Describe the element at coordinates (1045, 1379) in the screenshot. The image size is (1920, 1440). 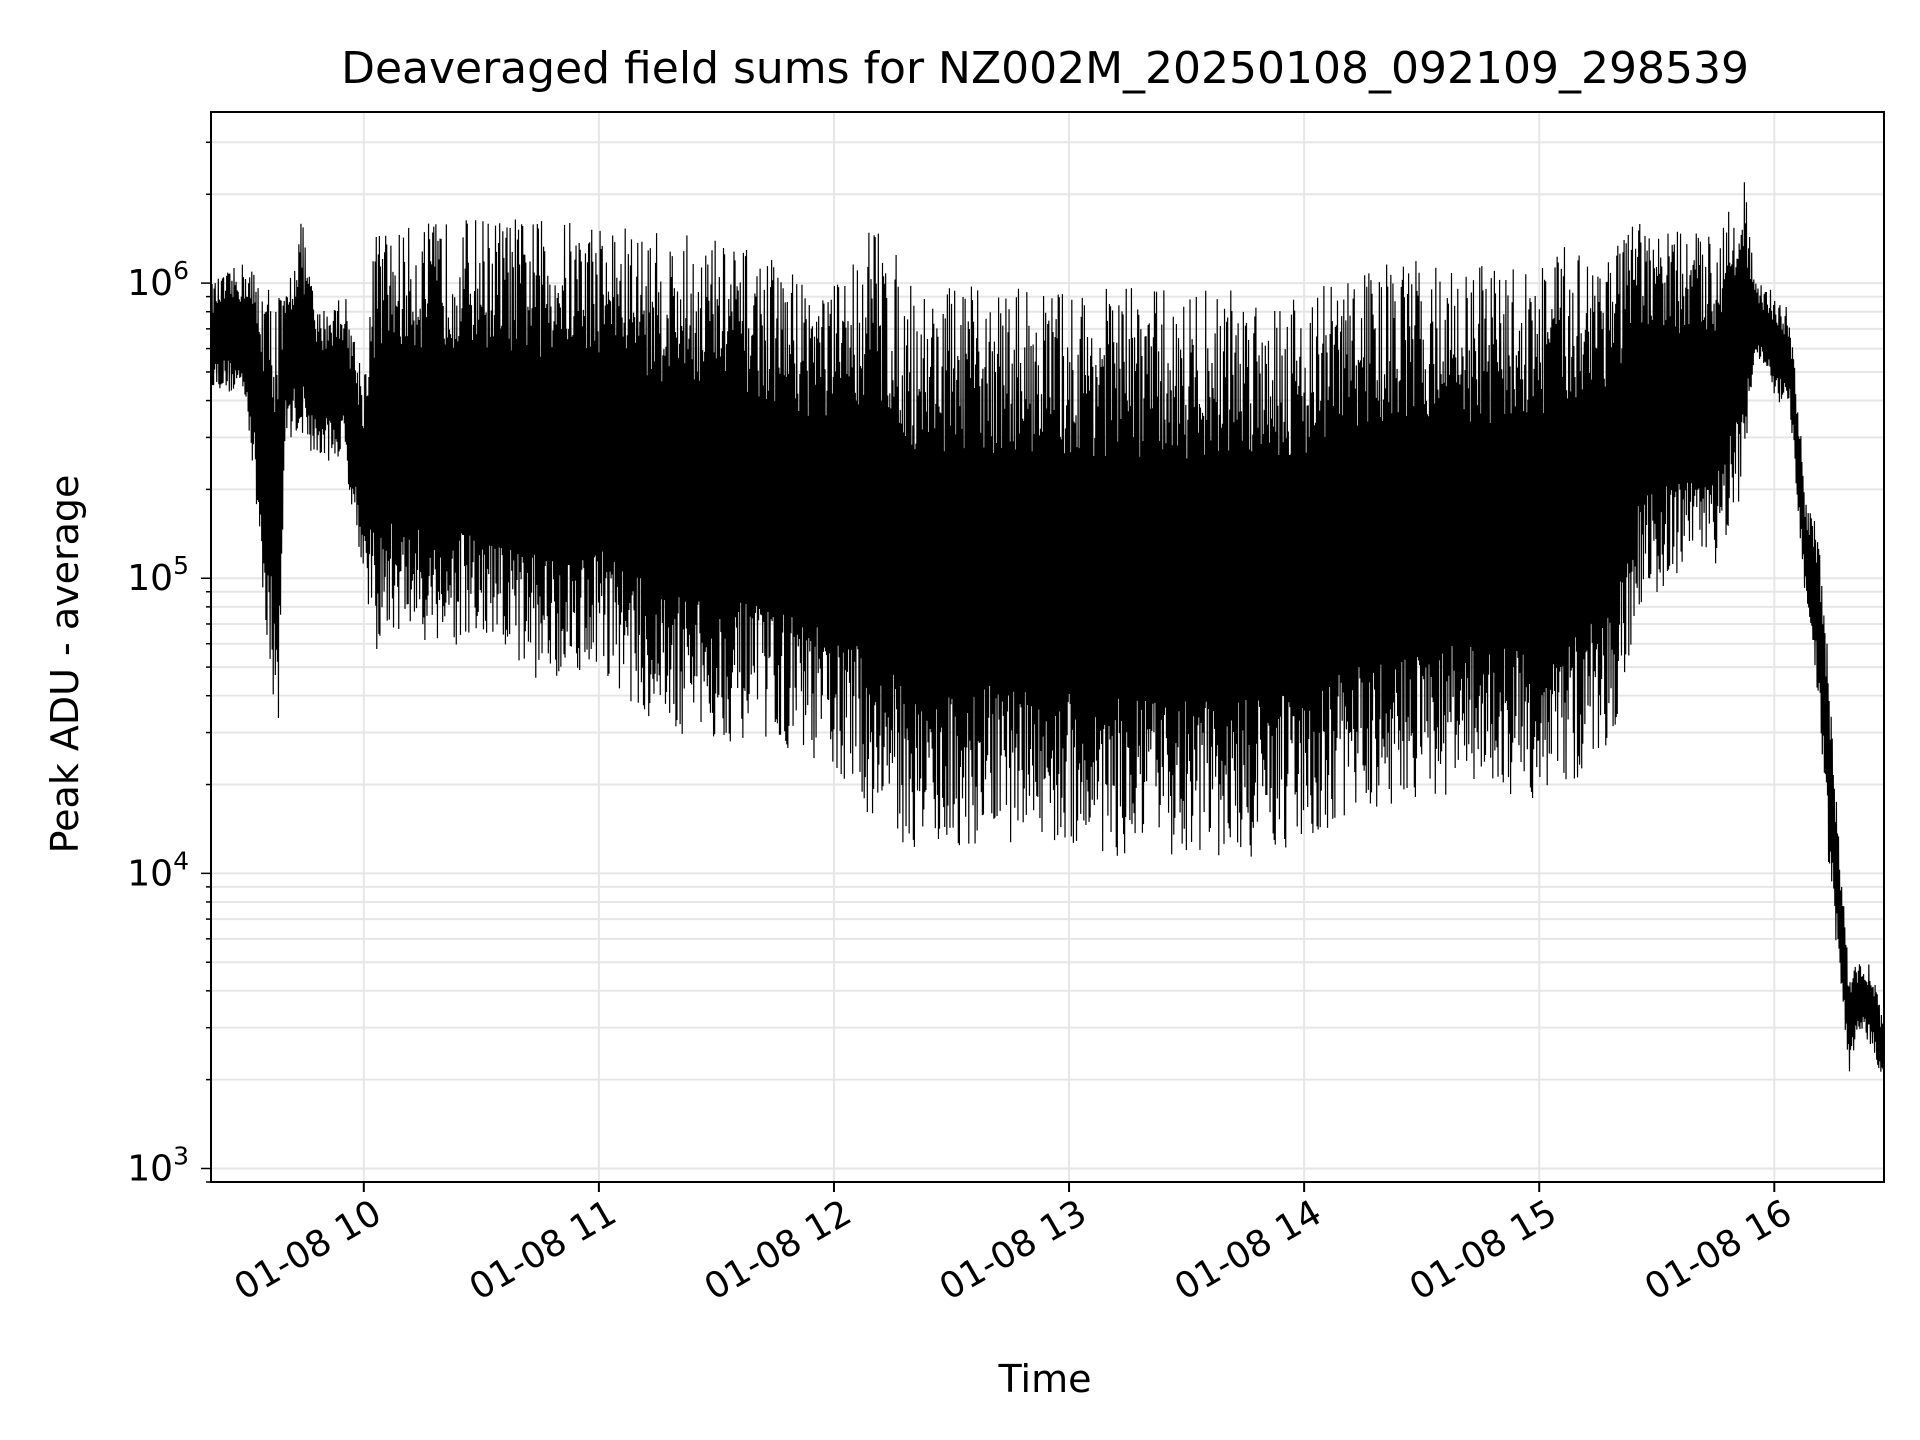
I see `x-axis-label: Time` at that location.